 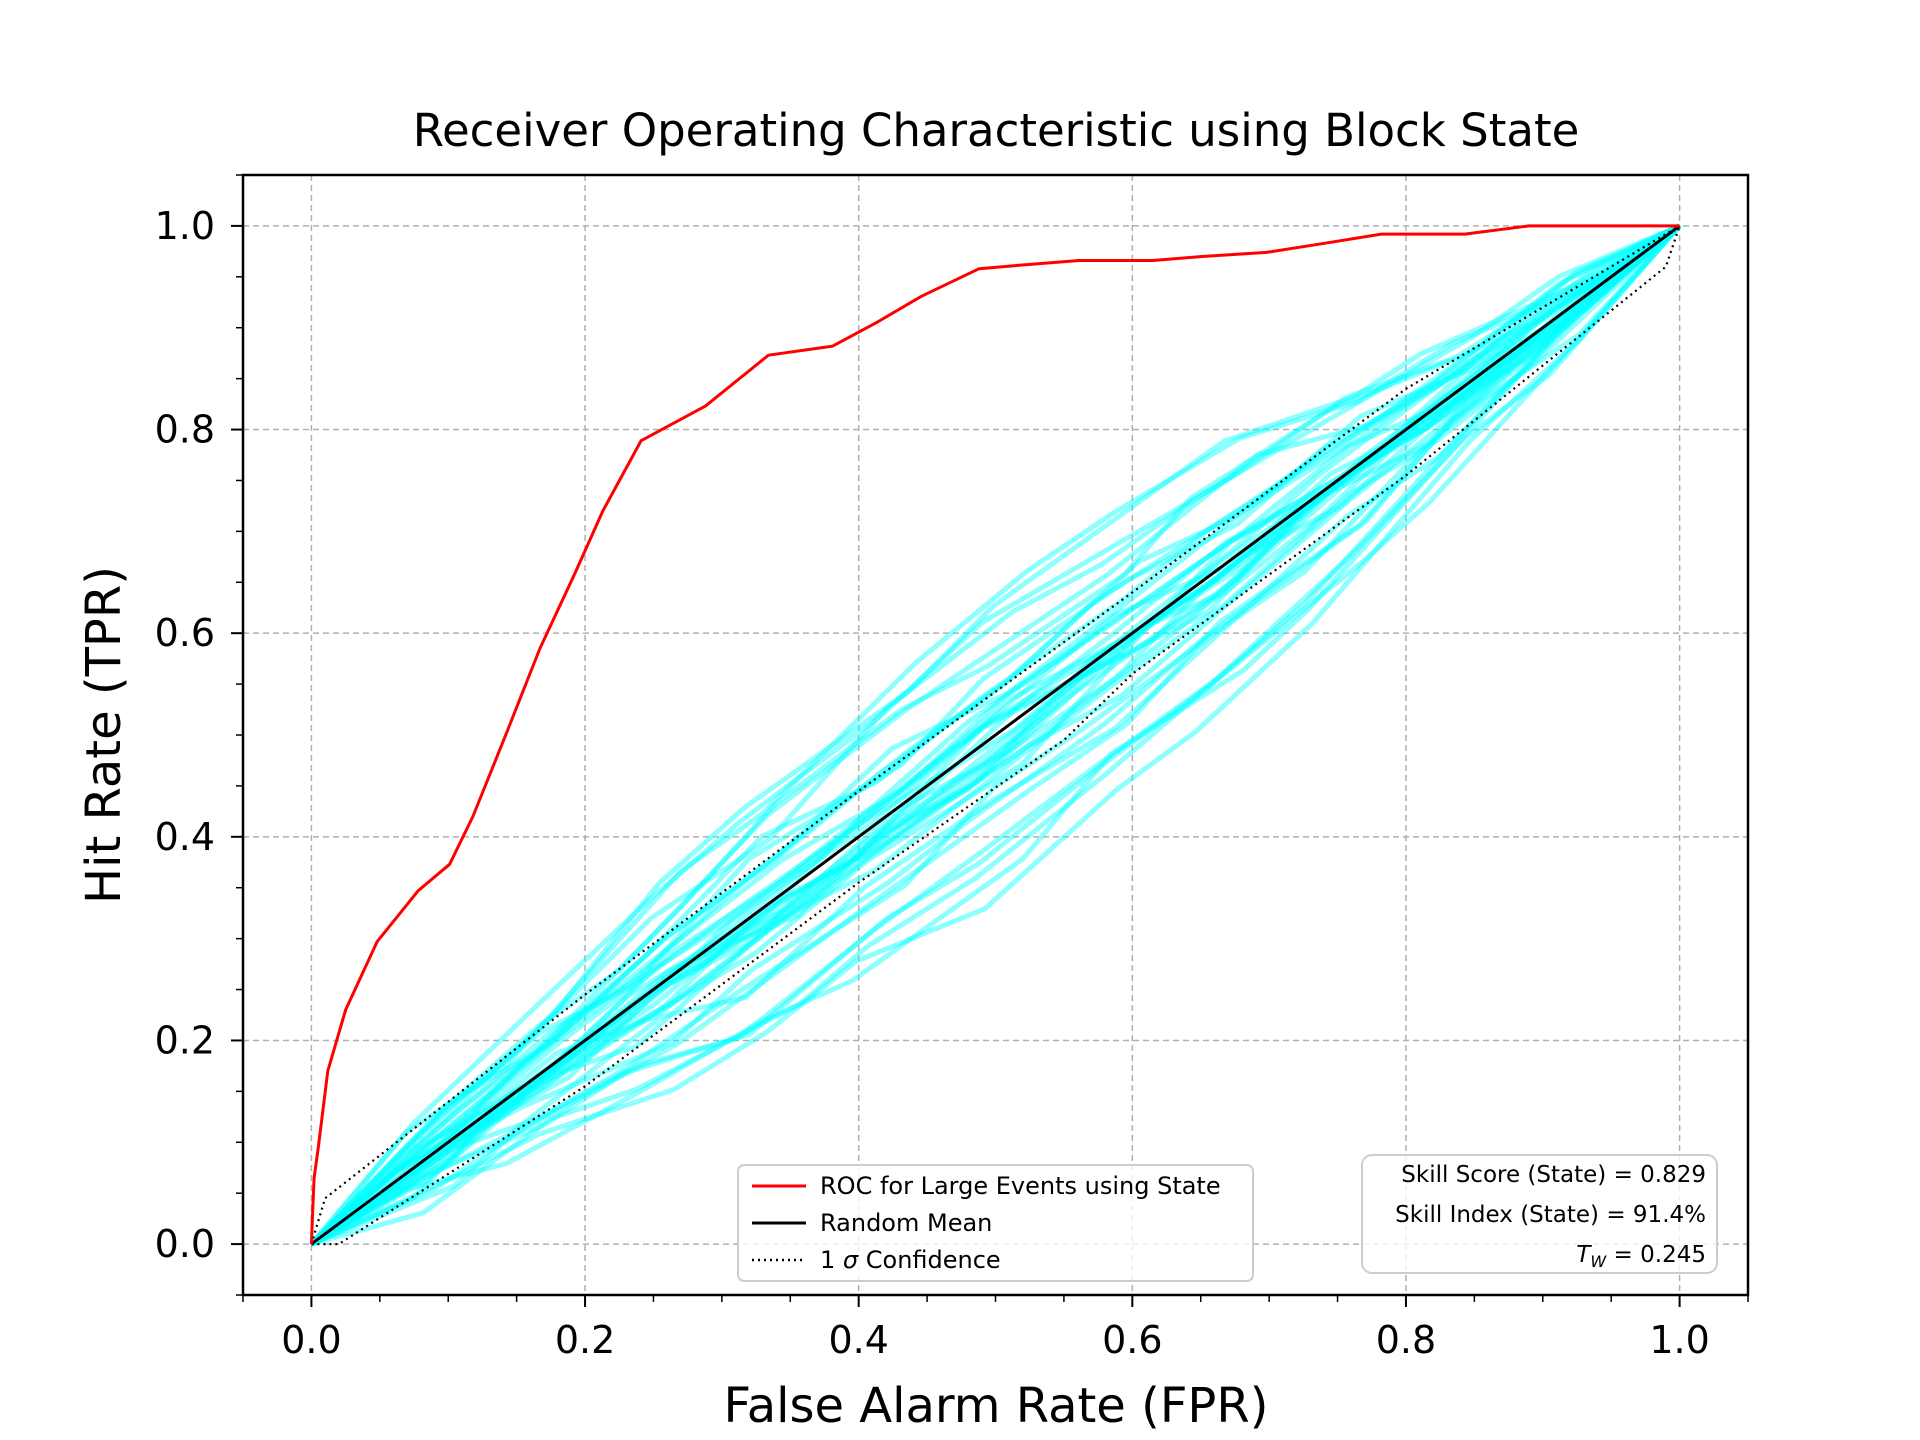 I want to click on legend-label-random-mean: Random Mean, so click(x=906, y=1223).